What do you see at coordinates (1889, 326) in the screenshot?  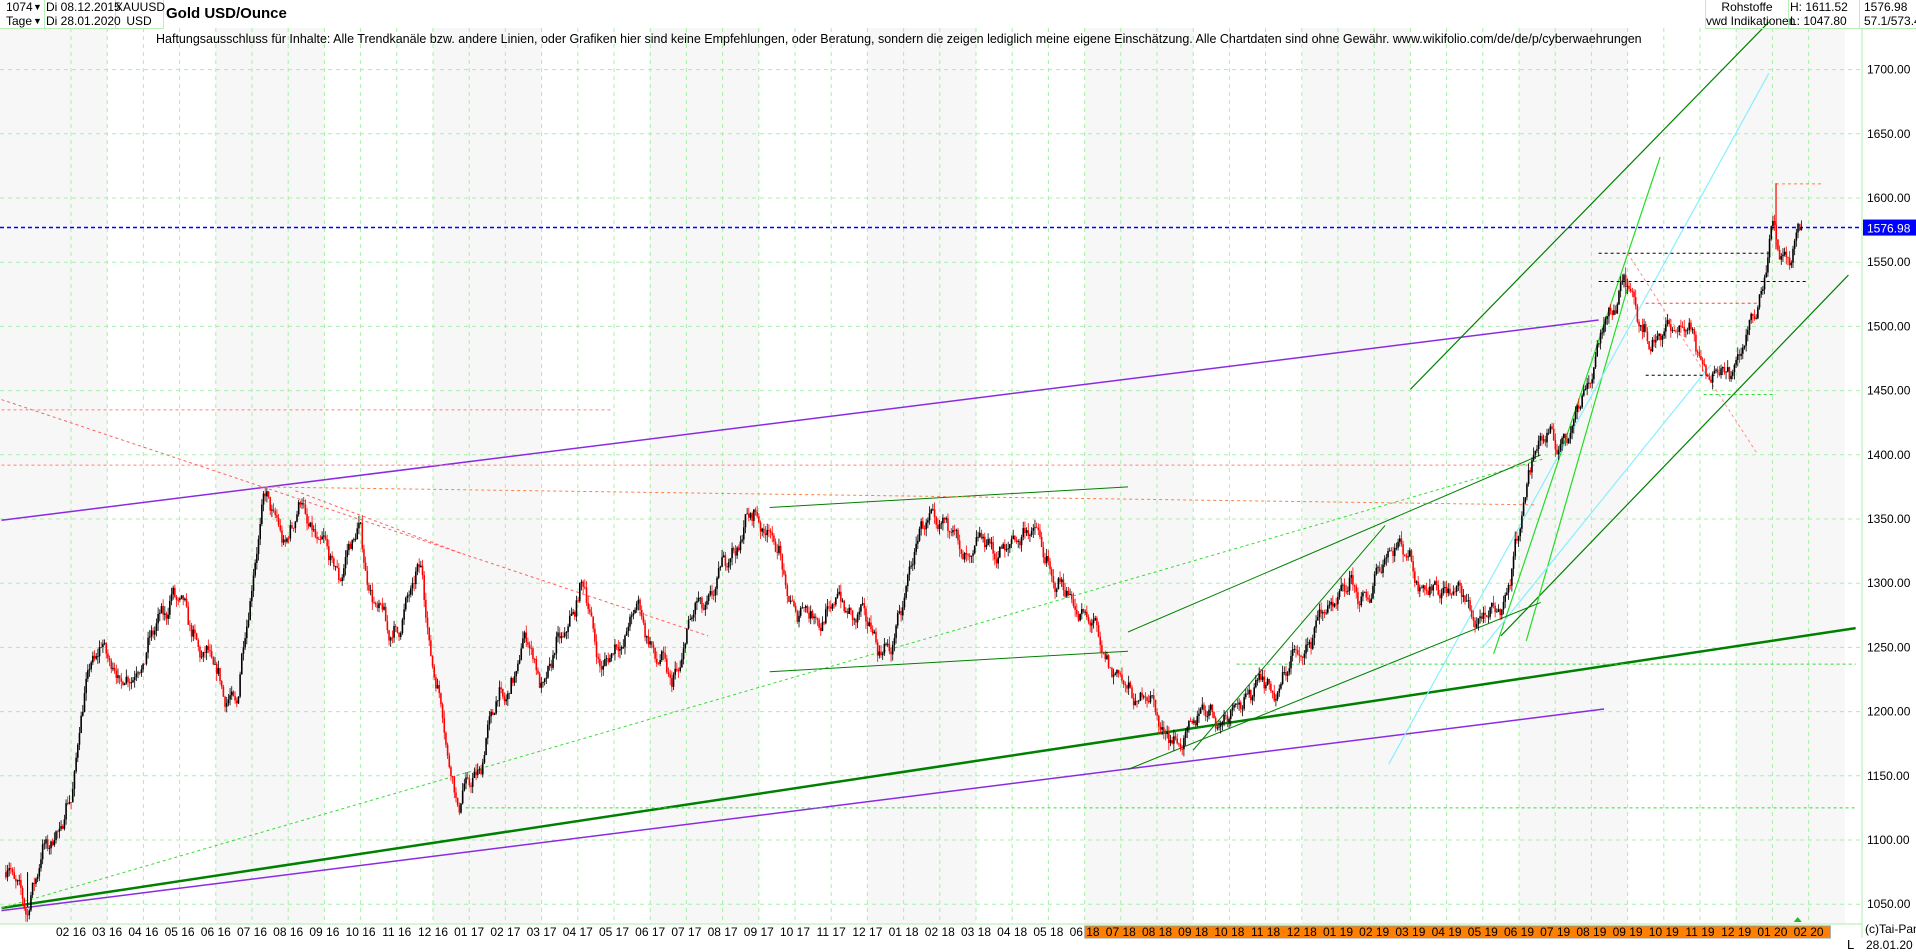 I see `y-tick-label: 1500.00` at bounding box center [1889, 326].